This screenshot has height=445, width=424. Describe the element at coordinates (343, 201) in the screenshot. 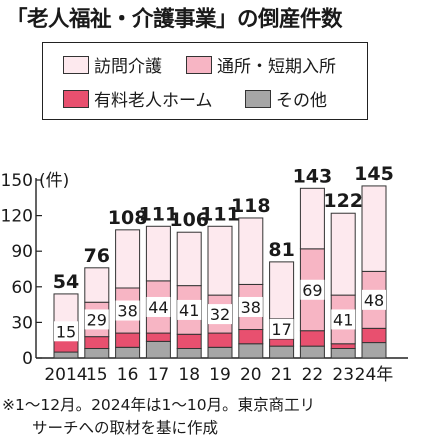

I see `total-label-23: 122` at that location.